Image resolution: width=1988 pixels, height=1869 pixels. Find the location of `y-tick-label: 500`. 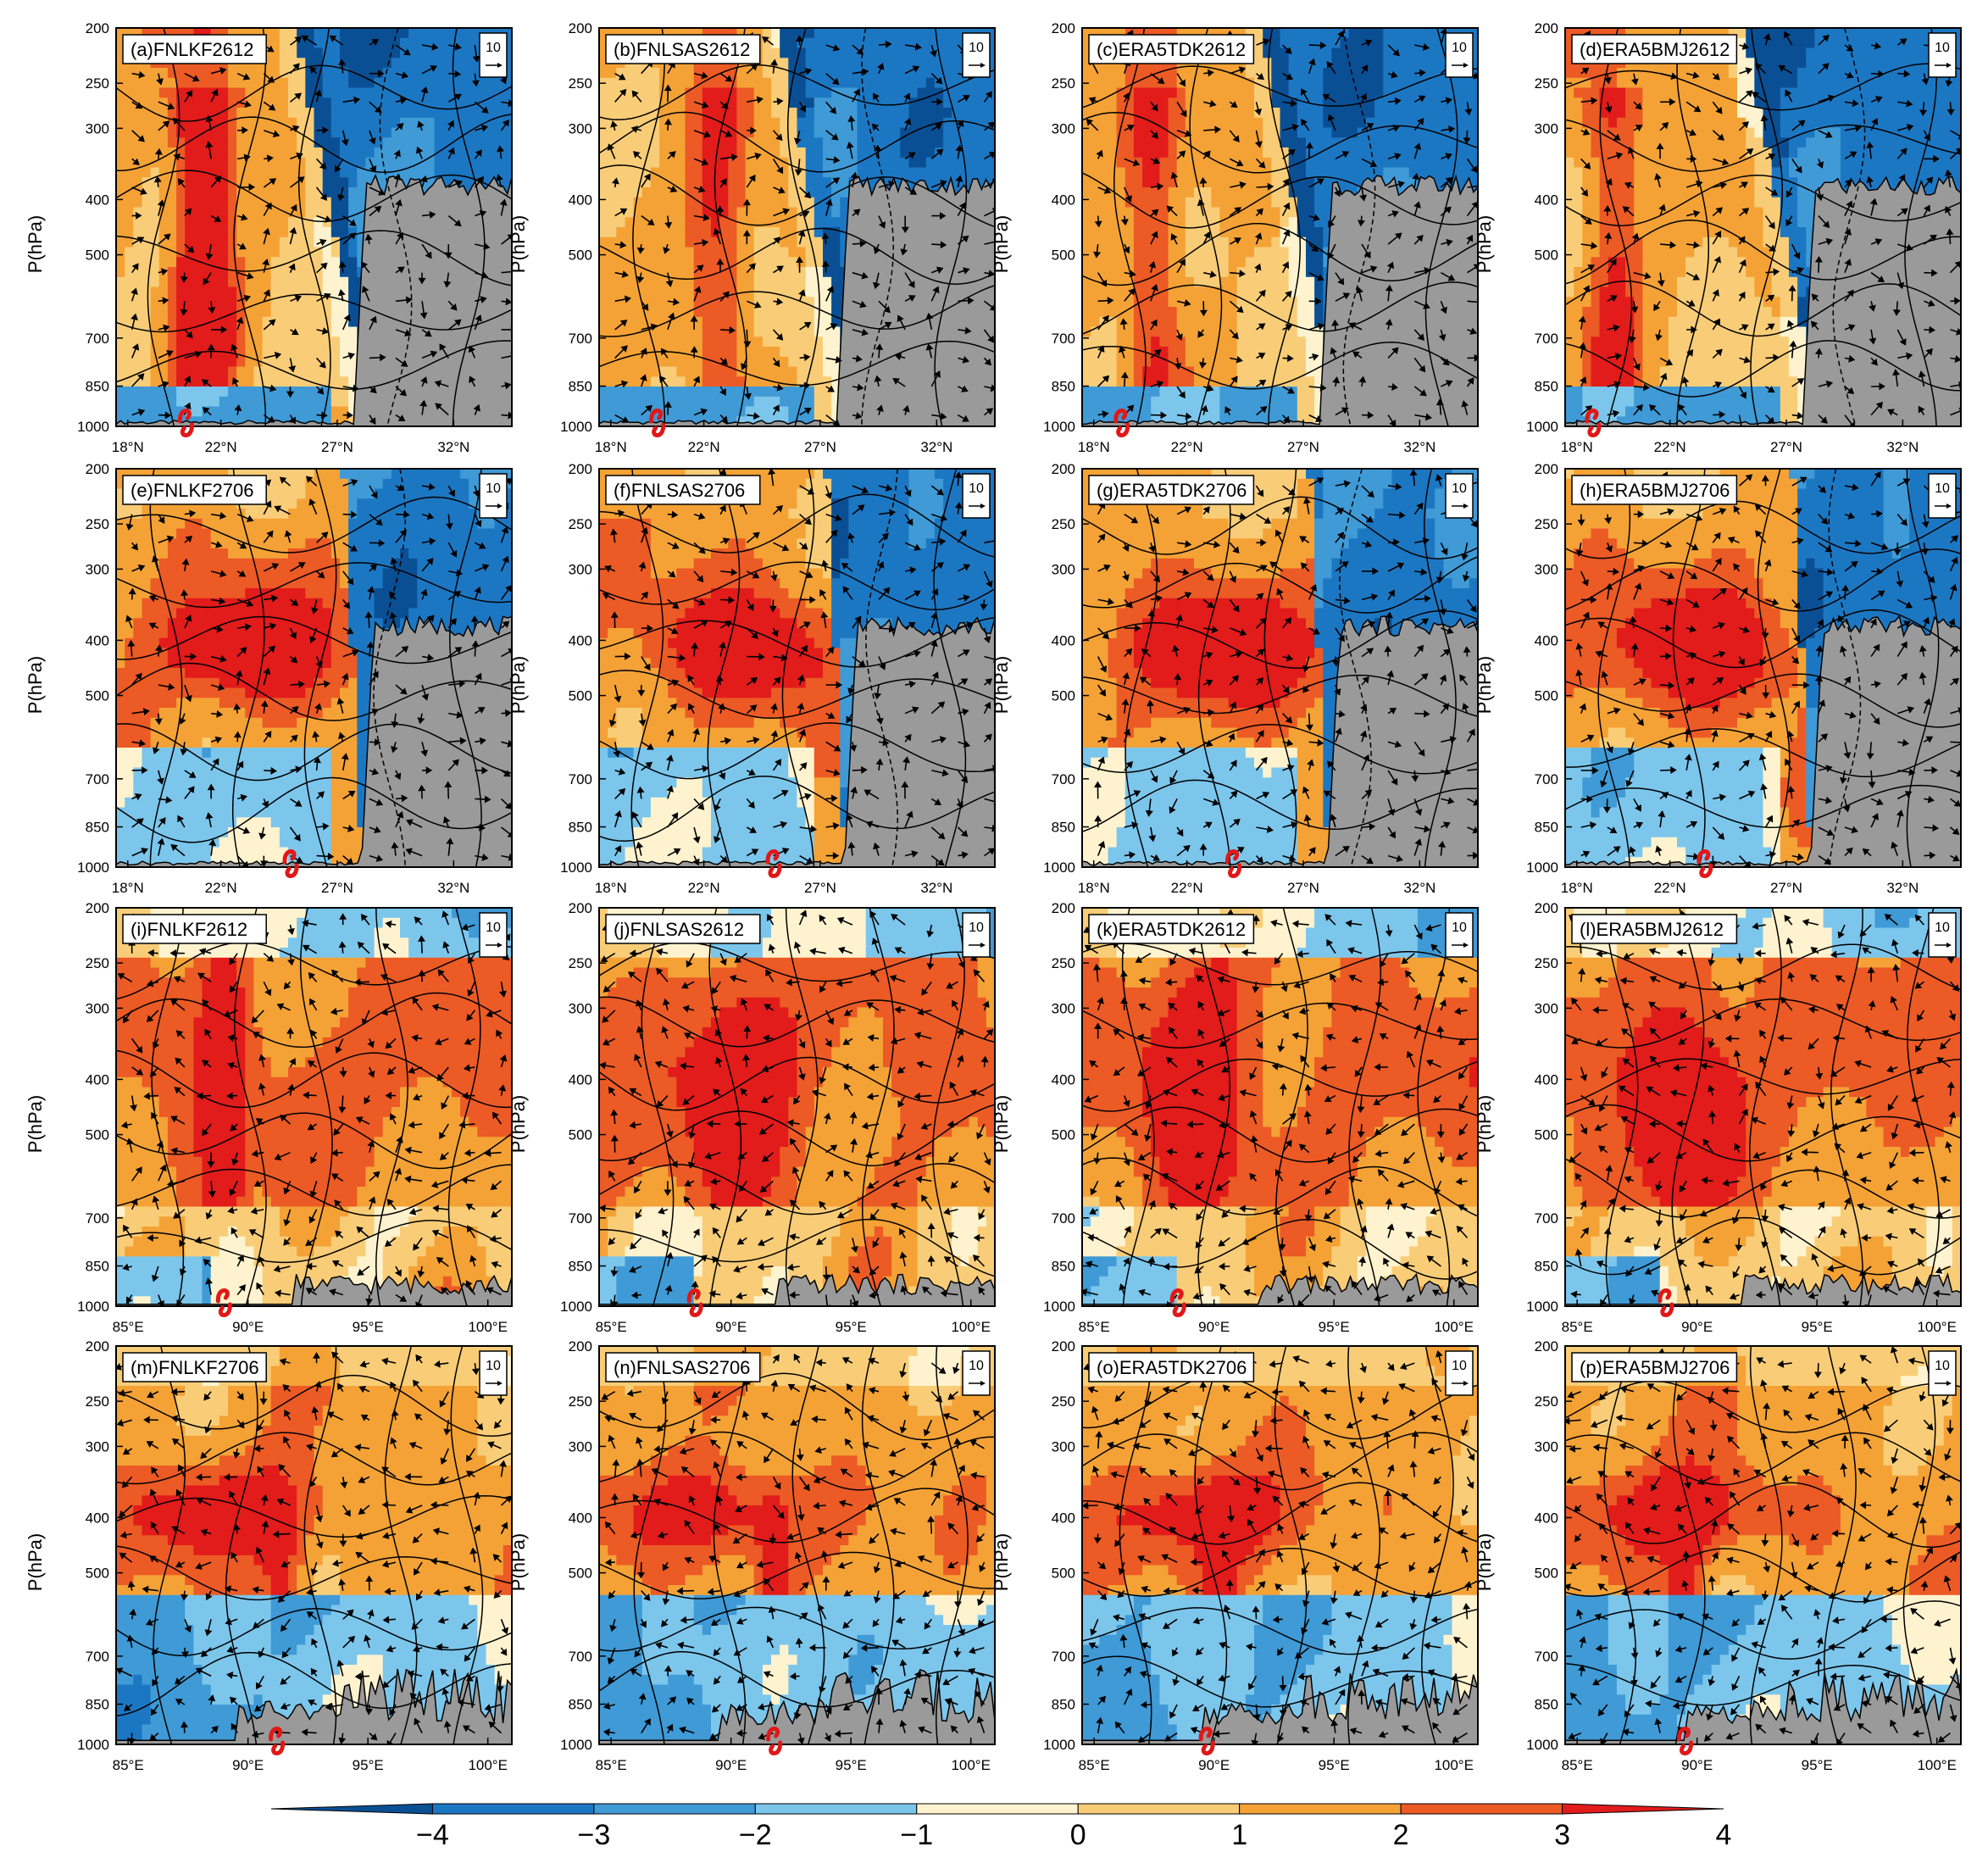

y-tick-label: 500 is located at coordinates (580, 256).